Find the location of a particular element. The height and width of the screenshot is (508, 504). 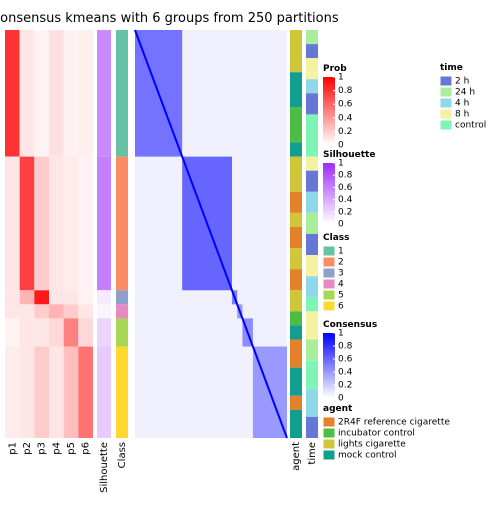

column-label: p4 is located at coordinates (56, 448).